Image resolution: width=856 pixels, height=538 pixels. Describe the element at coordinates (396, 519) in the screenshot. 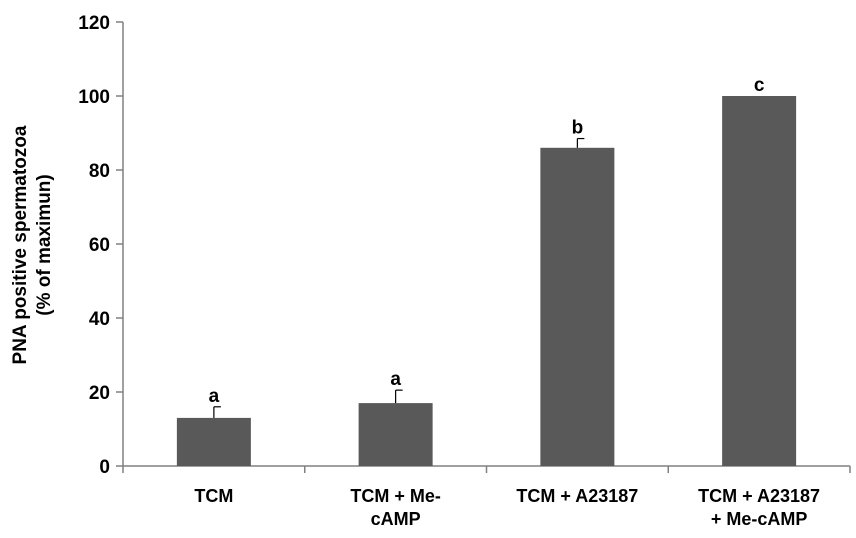

I see `x-category-label: cAMP` at that location.